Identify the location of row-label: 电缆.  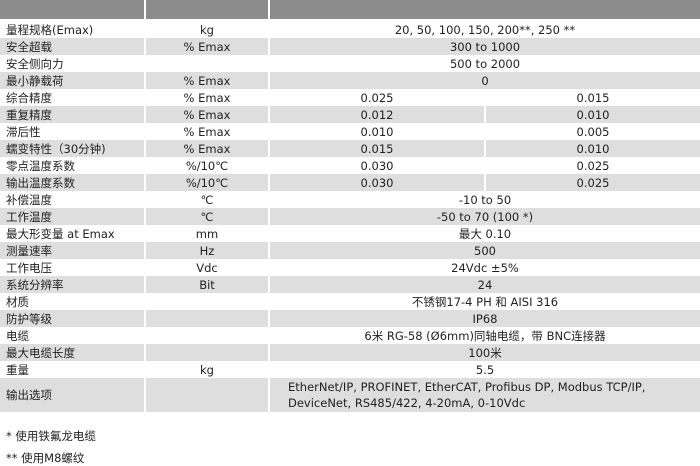
(17, 335).